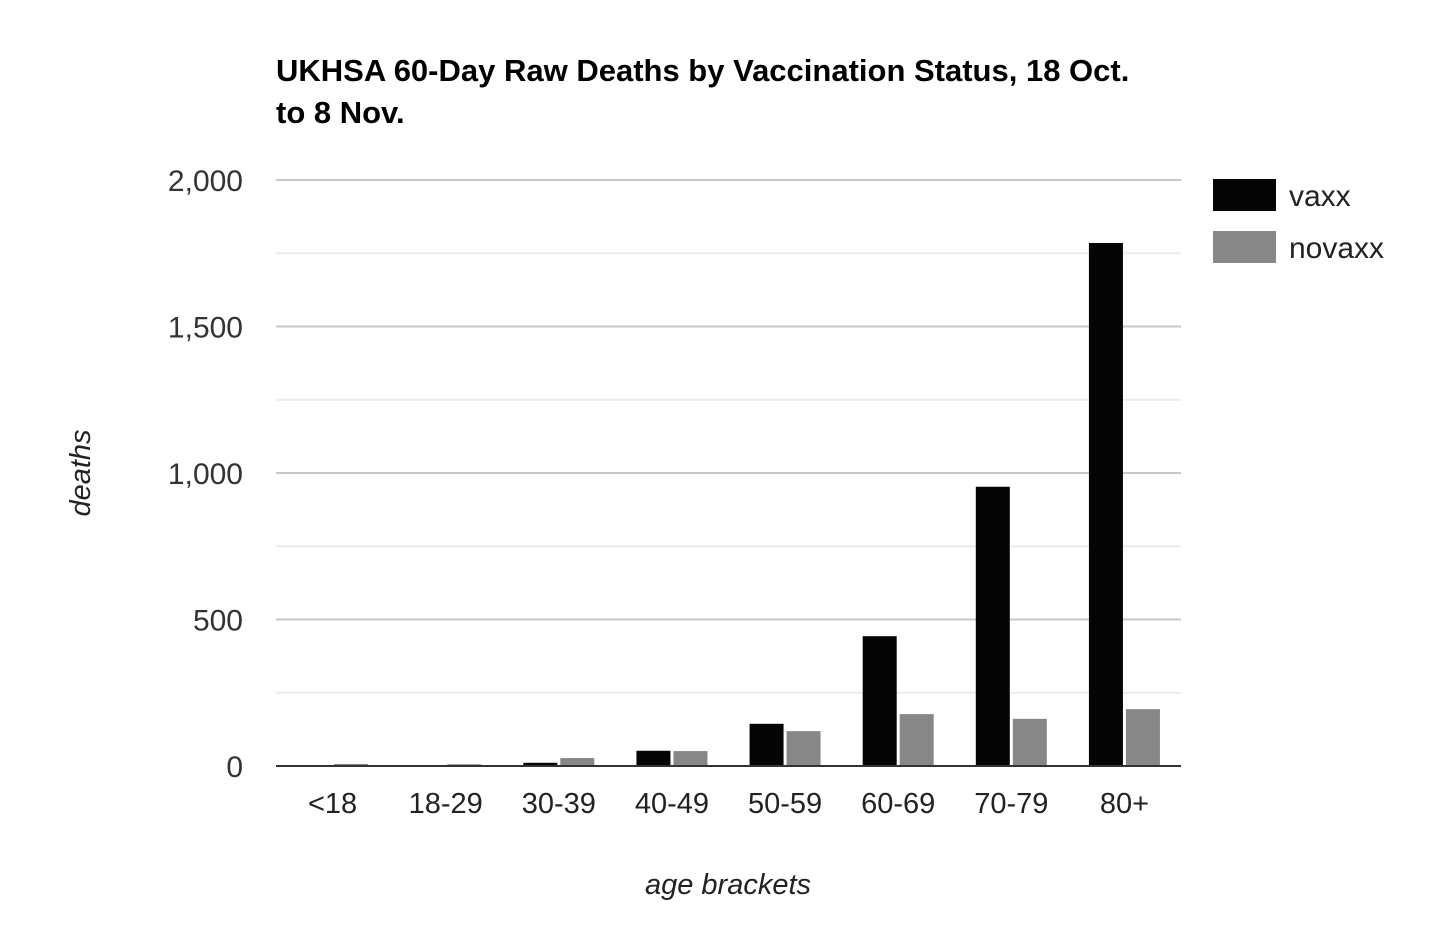  I want to click on y-tick-label: 1,500, so click(205, 328).